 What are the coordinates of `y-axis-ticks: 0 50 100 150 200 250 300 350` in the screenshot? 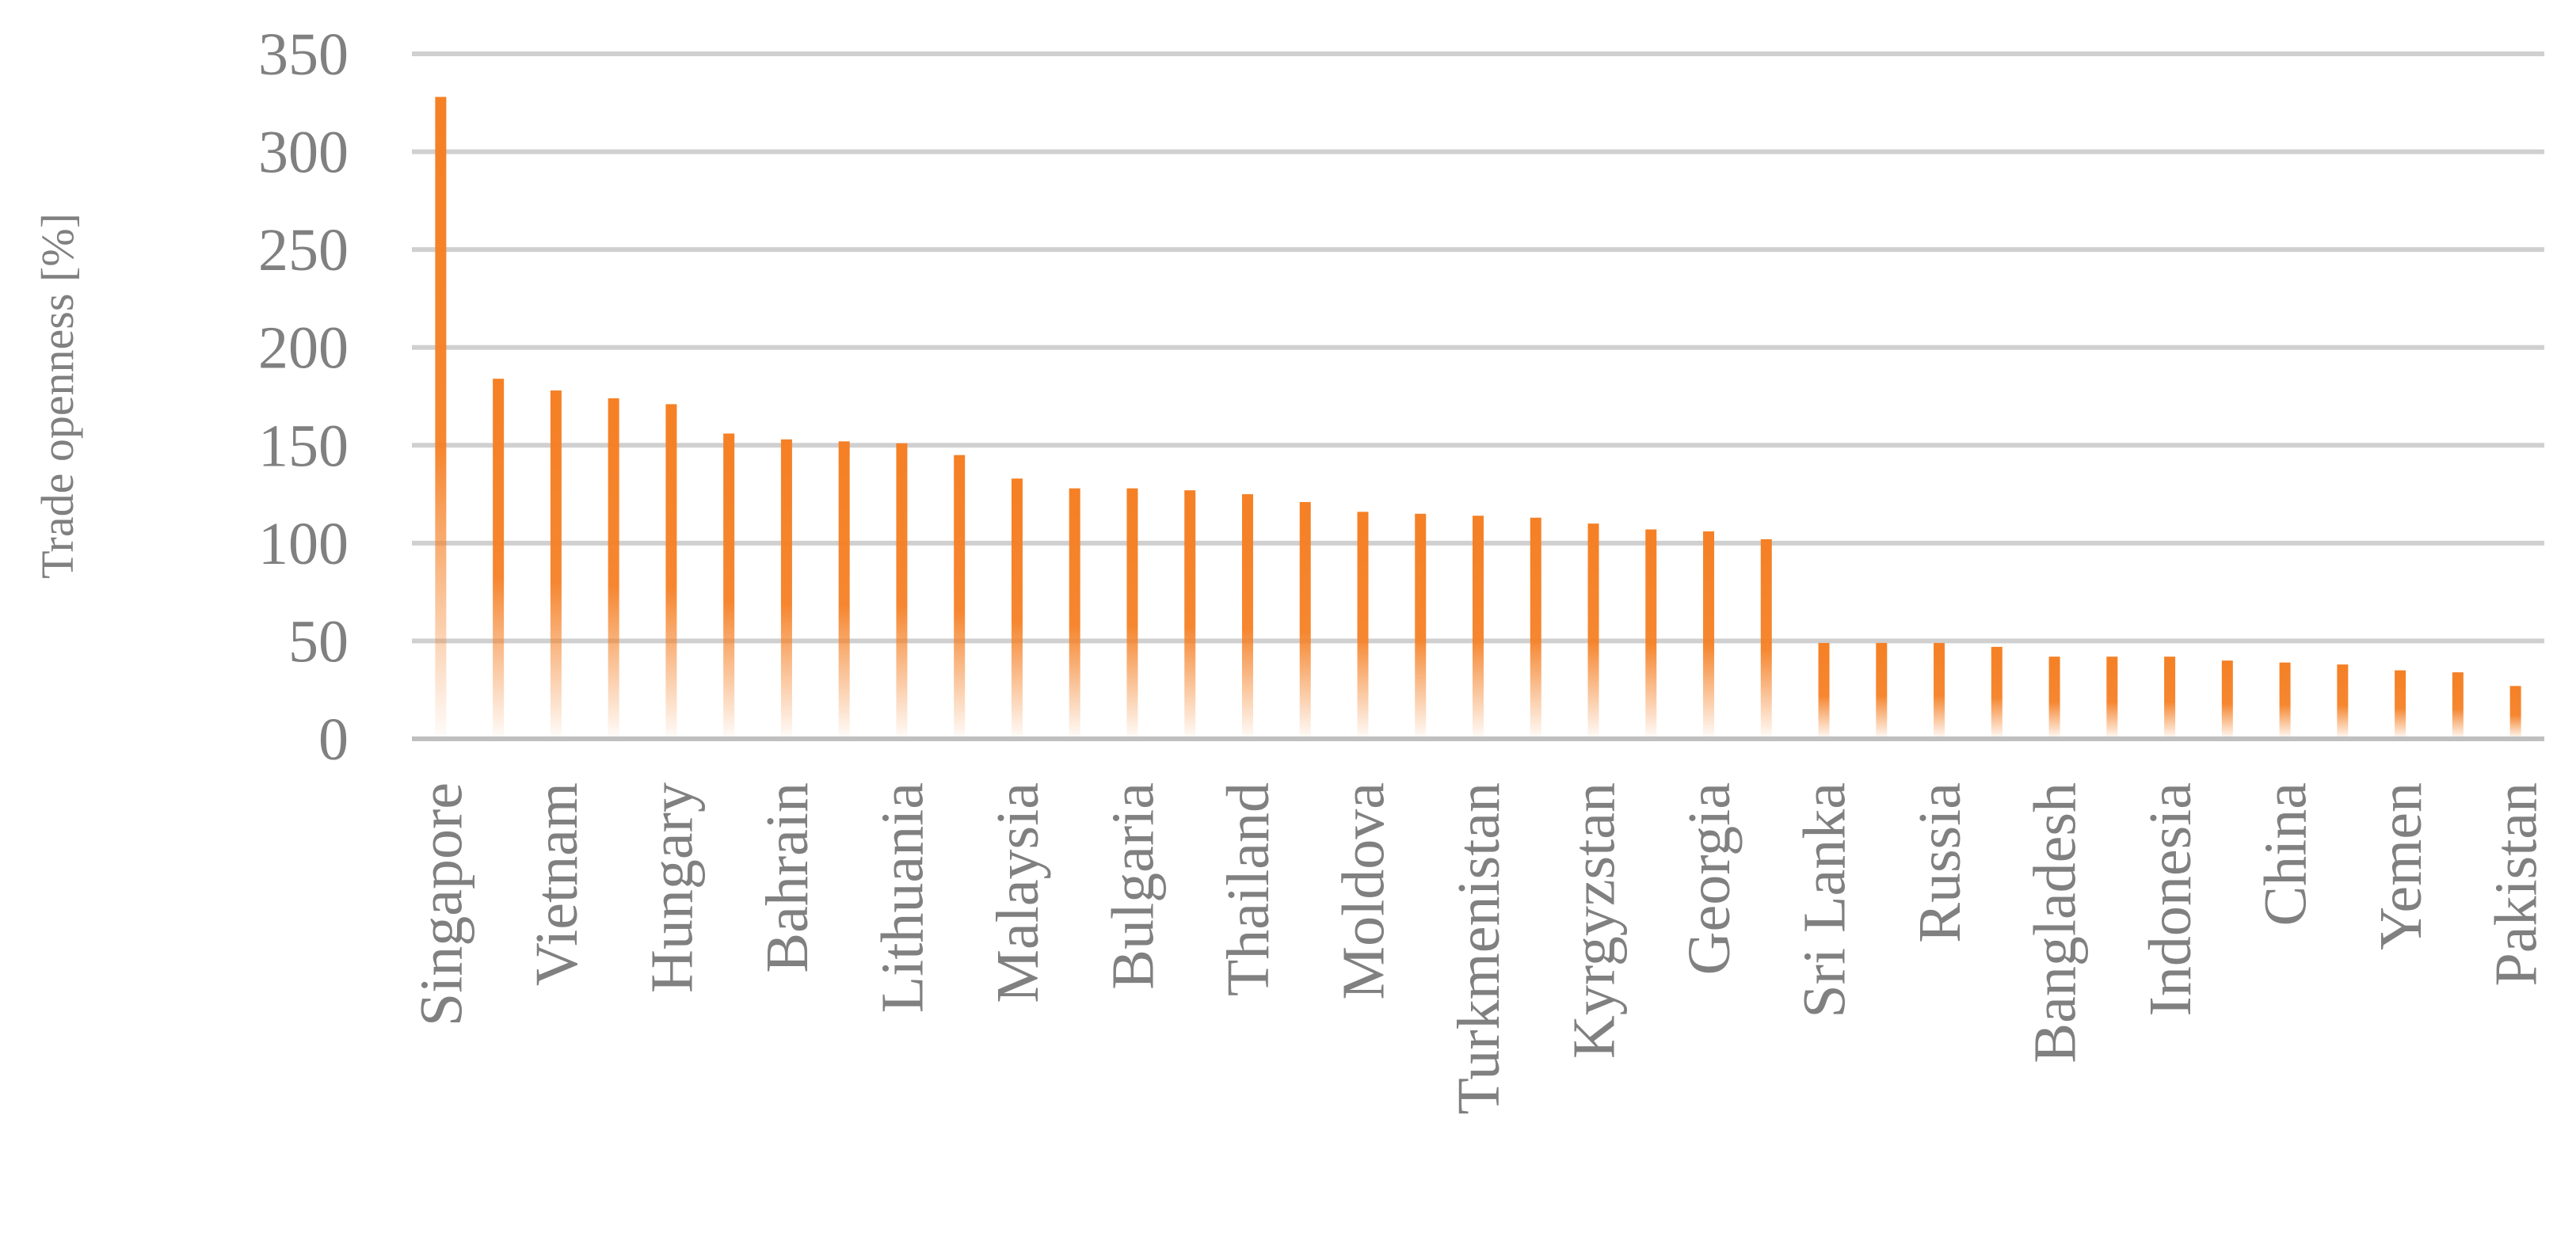 It's located at (303, 397).